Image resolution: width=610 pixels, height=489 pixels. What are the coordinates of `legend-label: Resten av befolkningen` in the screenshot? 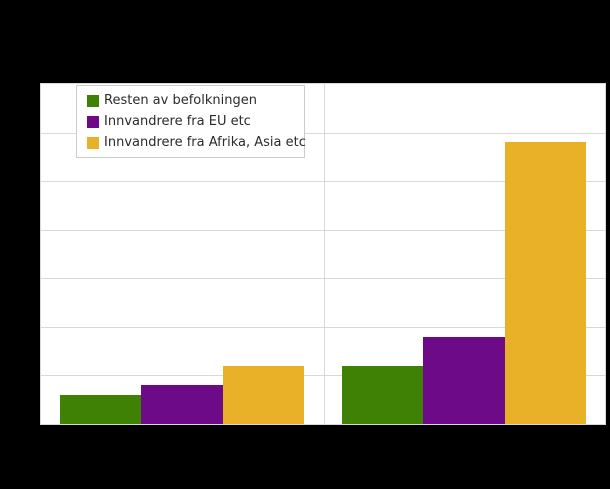 It's located at (180, 100).